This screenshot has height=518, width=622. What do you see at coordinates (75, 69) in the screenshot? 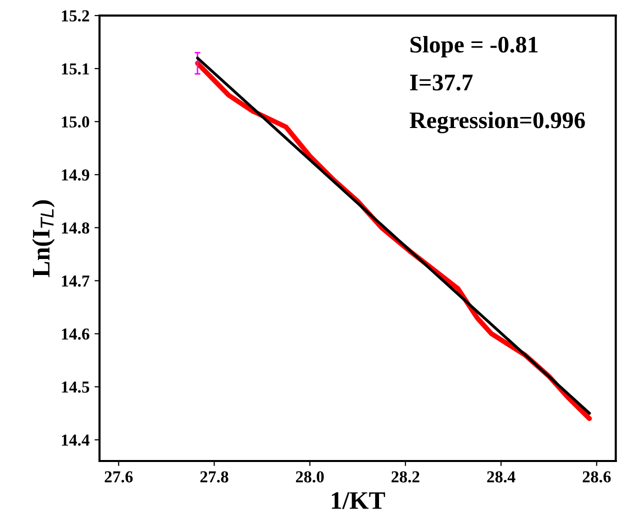
I see `y-tick-label: 15.1` at bounding box center [75, 69].